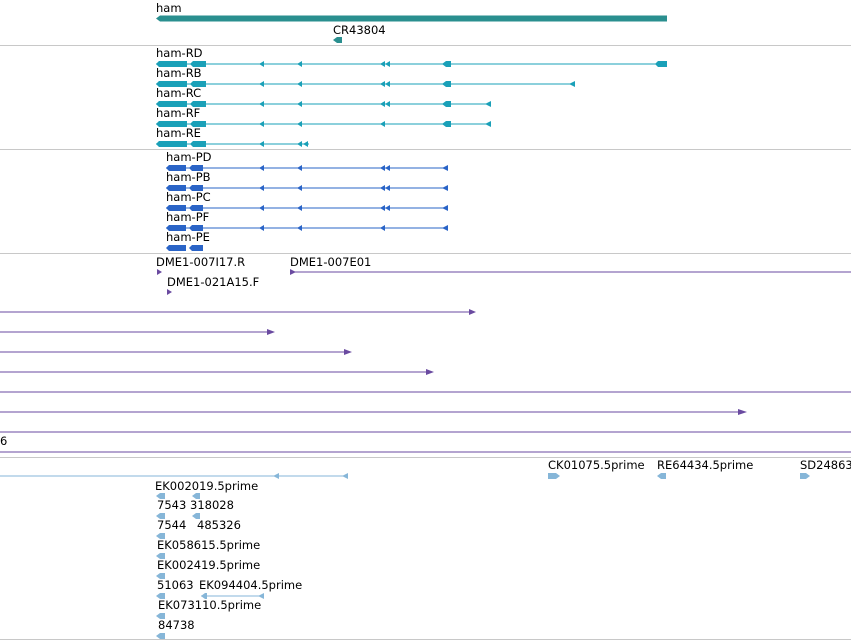 This screenshot has height=641, width=851. I want to click on est-label: 84738, so click(176, 625).